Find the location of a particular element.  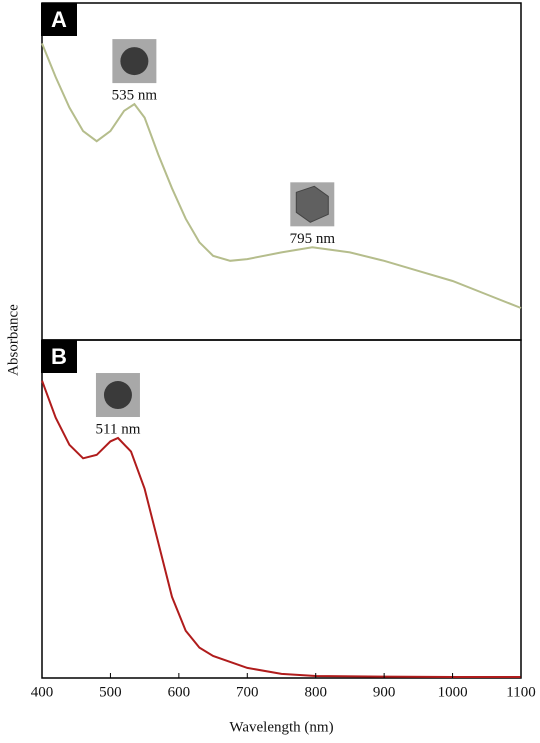

panel-label: B is located at coordinates (59, 356).